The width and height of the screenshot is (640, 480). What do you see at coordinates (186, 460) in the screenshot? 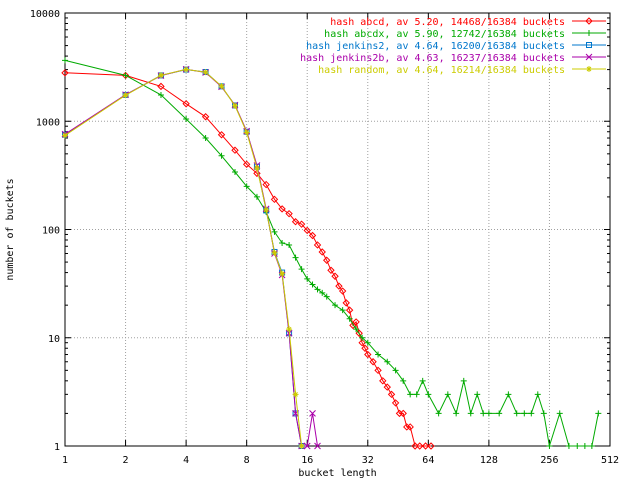
I see `x-tick-label: 4` at bounding box center [186, 460].